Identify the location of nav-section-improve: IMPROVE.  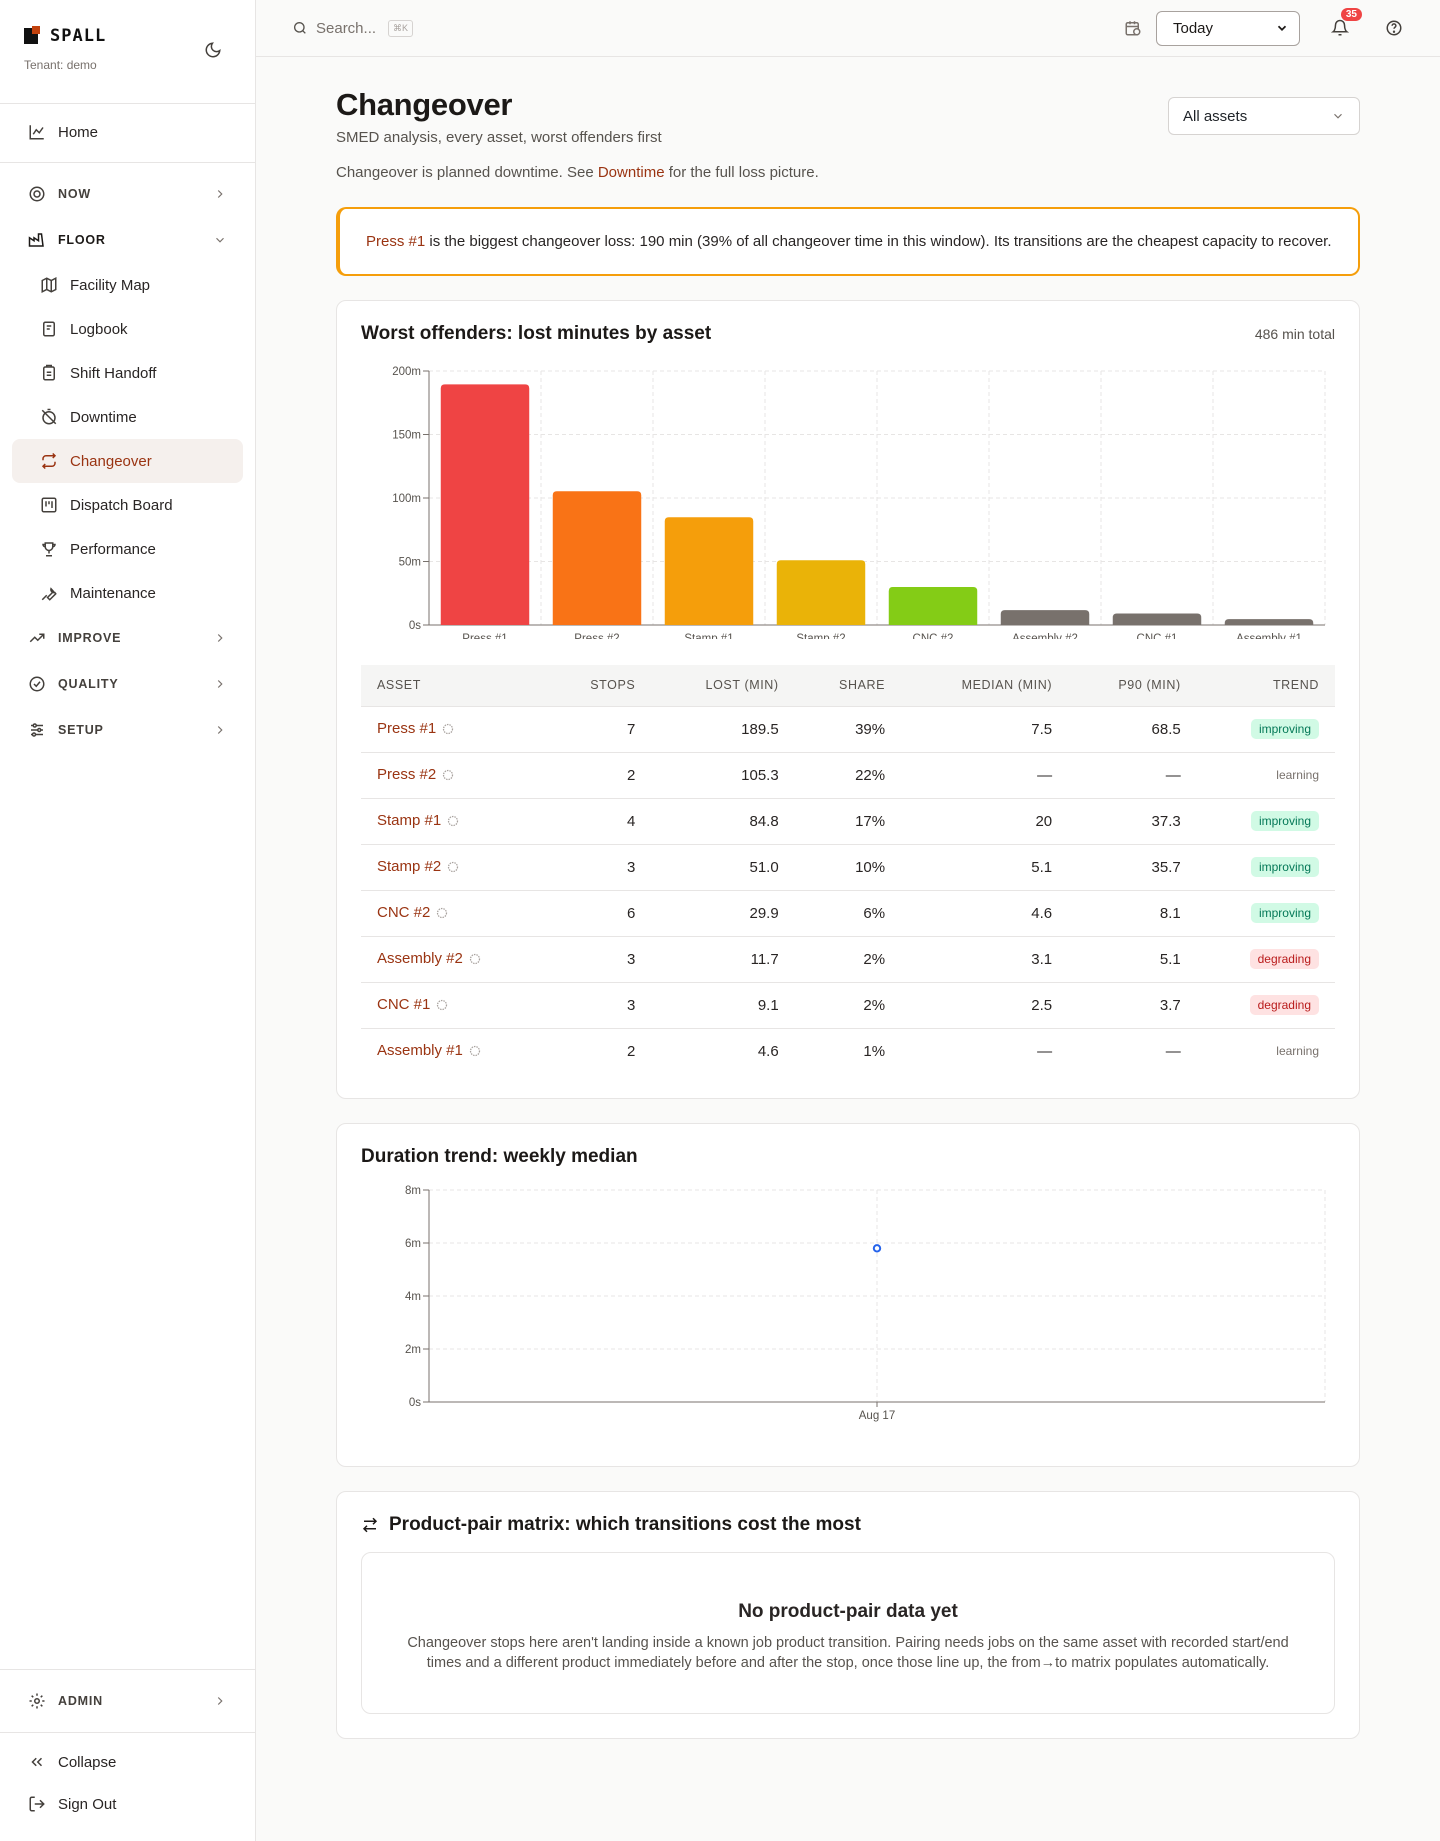
(127, 638).